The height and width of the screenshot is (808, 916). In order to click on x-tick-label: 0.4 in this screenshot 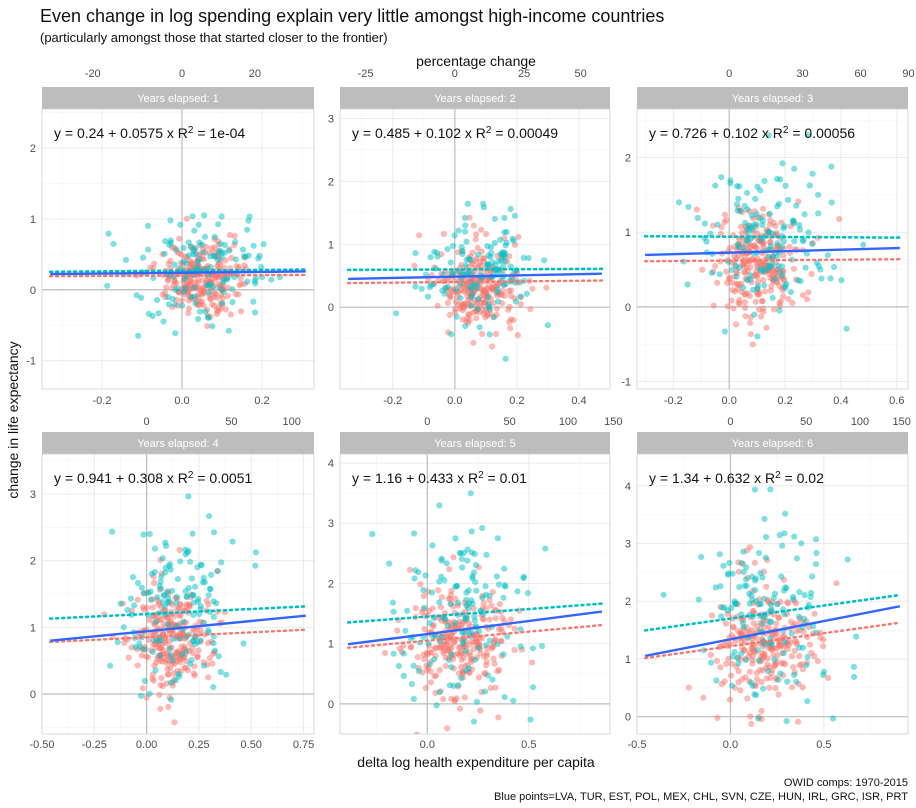, I will do `click(840, 401)`.